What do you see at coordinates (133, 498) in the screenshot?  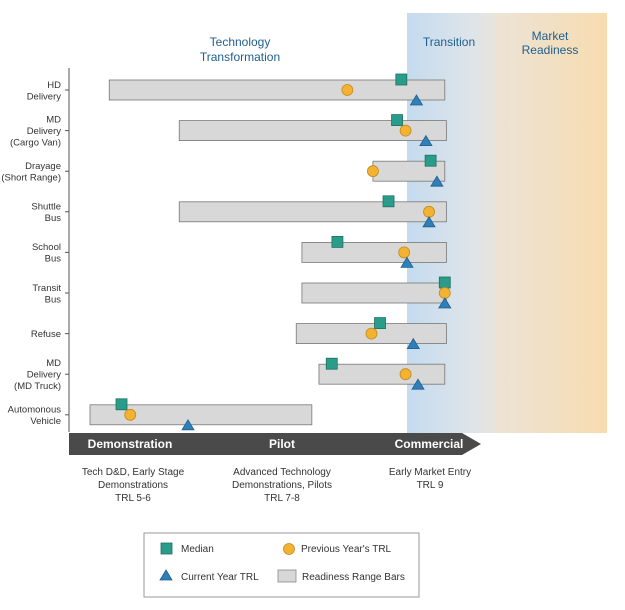 I see `stage-demo-line3: TRL 5-6` at bounding box center [133, 498].